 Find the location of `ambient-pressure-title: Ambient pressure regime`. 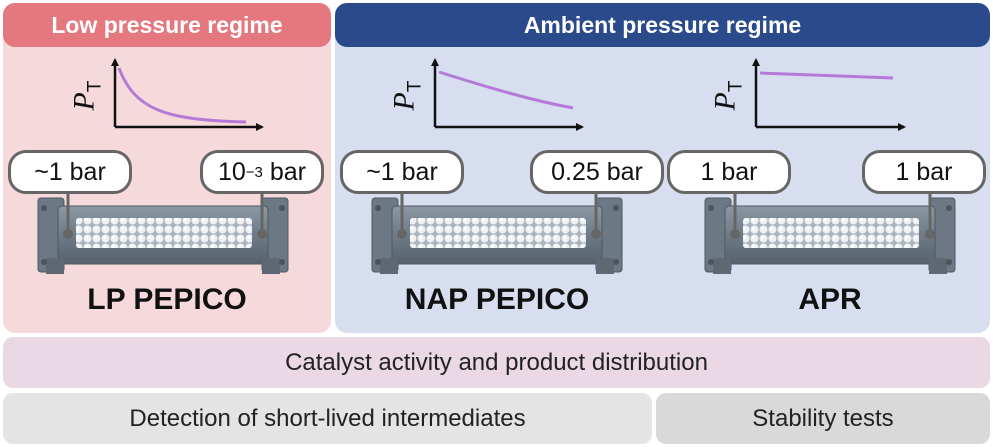

ambient-pressure-title: Ambient pressure regime is located at coordinates (662, 24).